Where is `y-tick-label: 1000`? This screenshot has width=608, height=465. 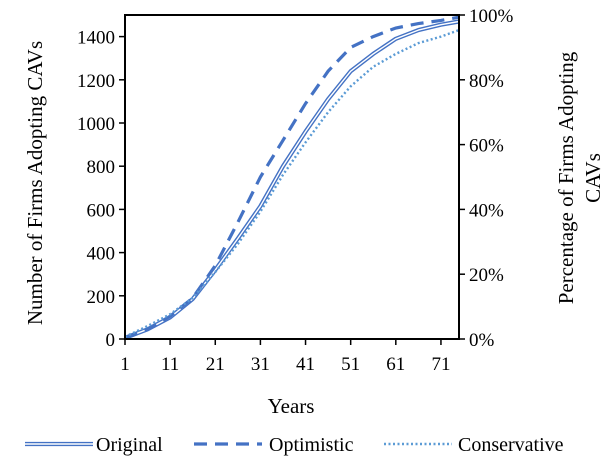
y-tick-label: 1000 is located at coordinates (96, 124).